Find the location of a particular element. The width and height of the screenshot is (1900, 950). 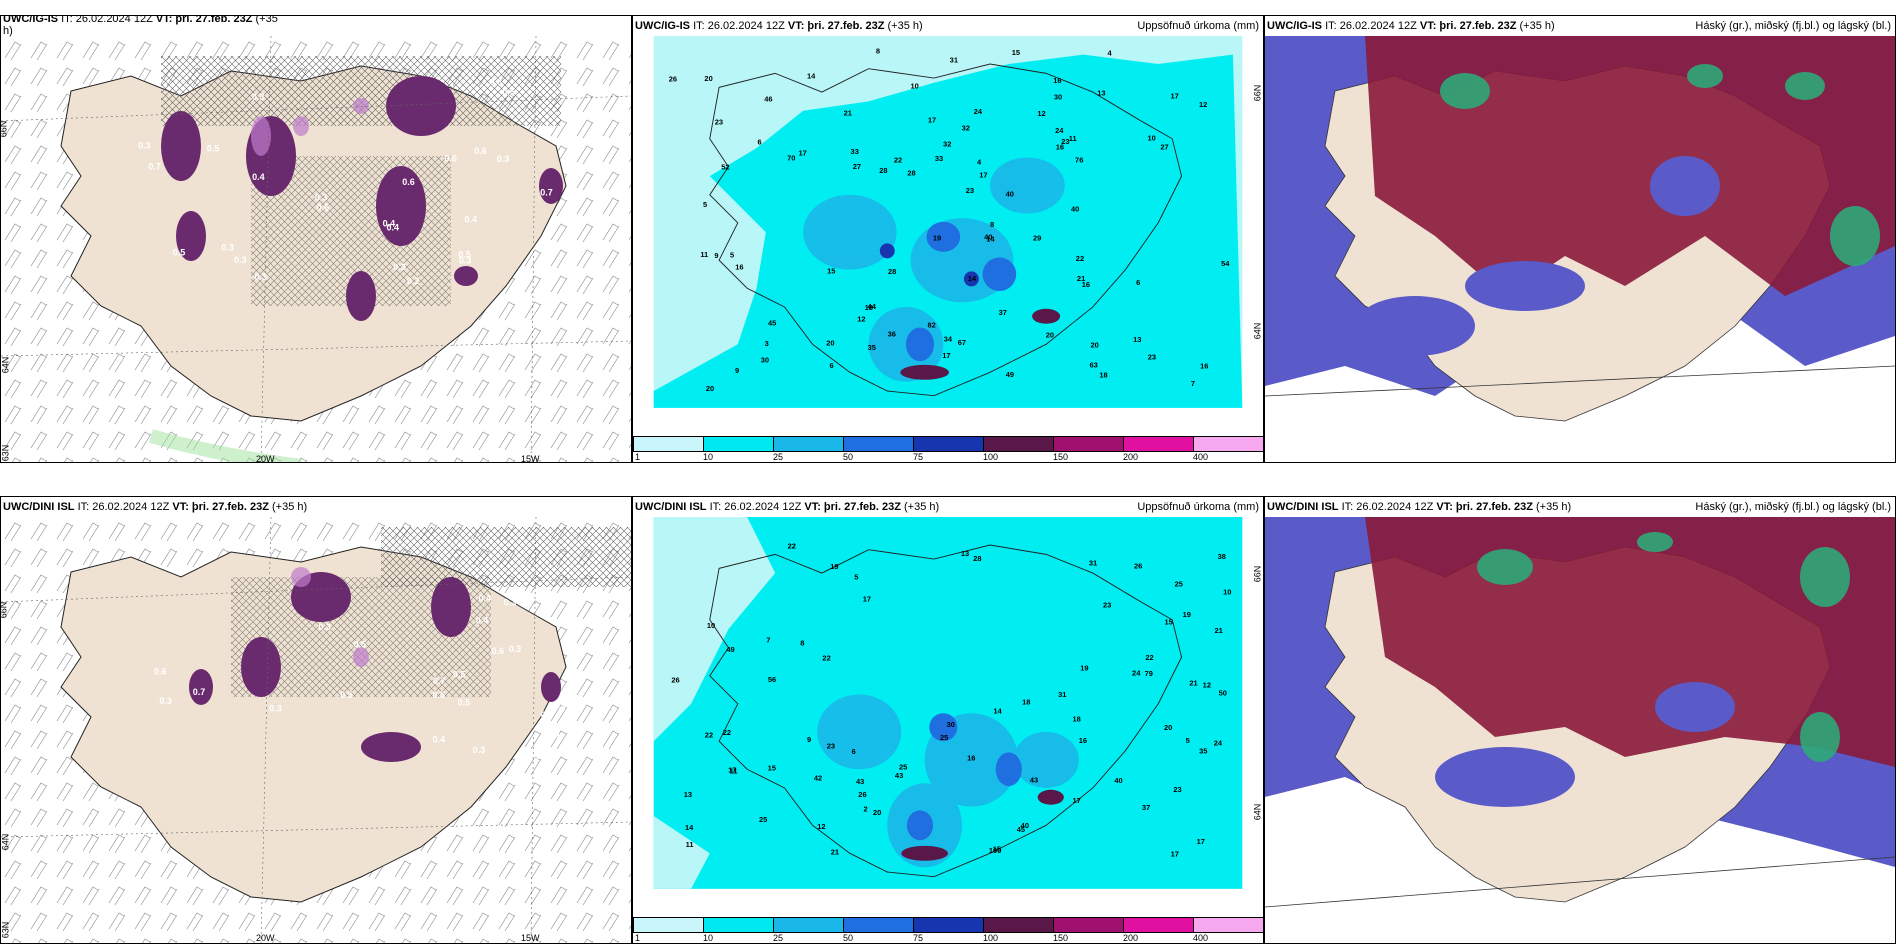

map-value: 21 is located at coordinates (1081, 278).